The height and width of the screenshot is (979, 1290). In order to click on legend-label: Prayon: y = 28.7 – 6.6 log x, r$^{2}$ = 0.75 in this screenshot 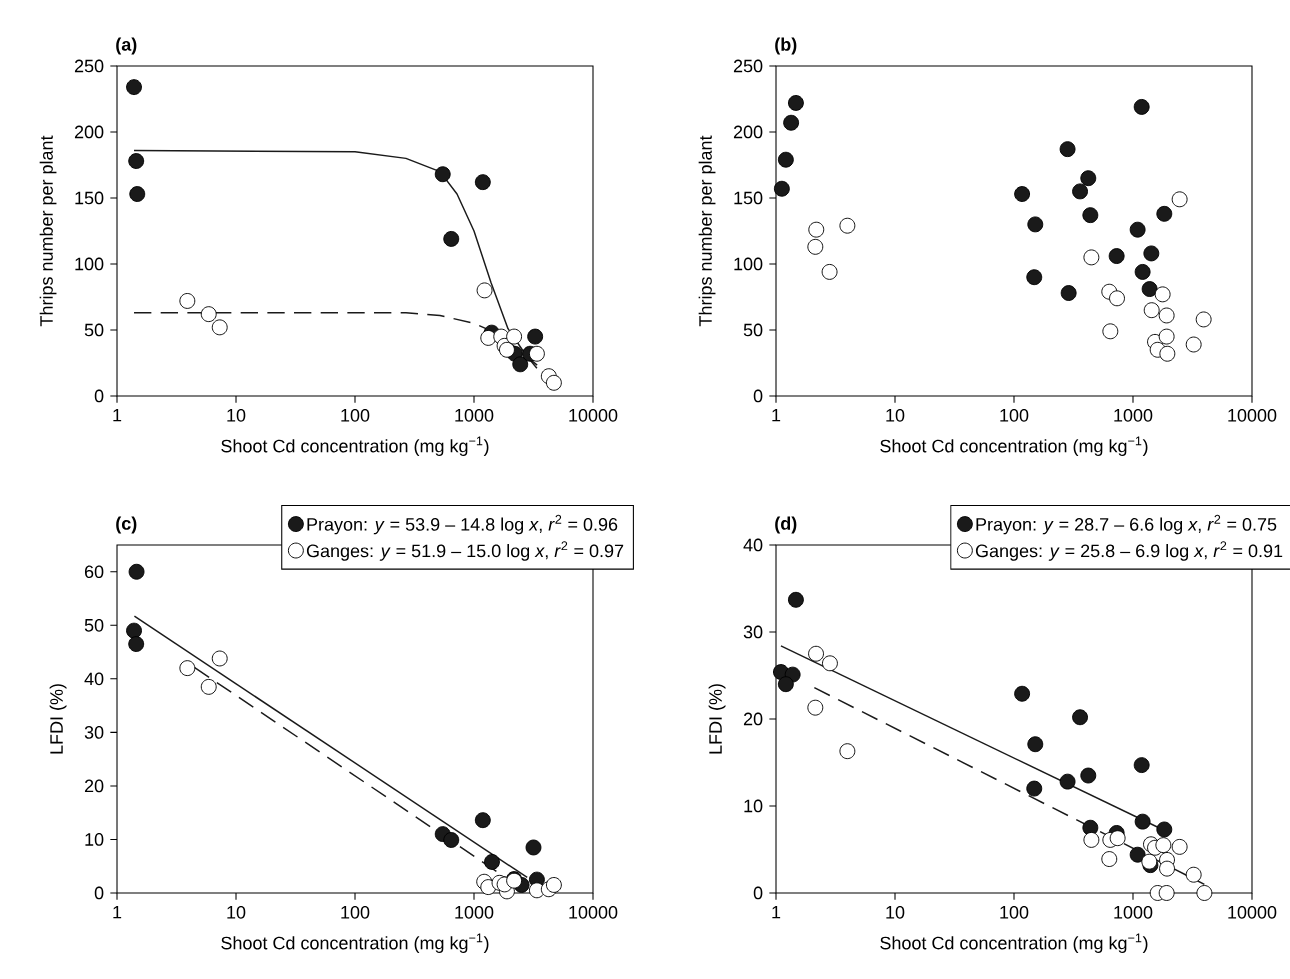, I will do `click(1126, 524)`.